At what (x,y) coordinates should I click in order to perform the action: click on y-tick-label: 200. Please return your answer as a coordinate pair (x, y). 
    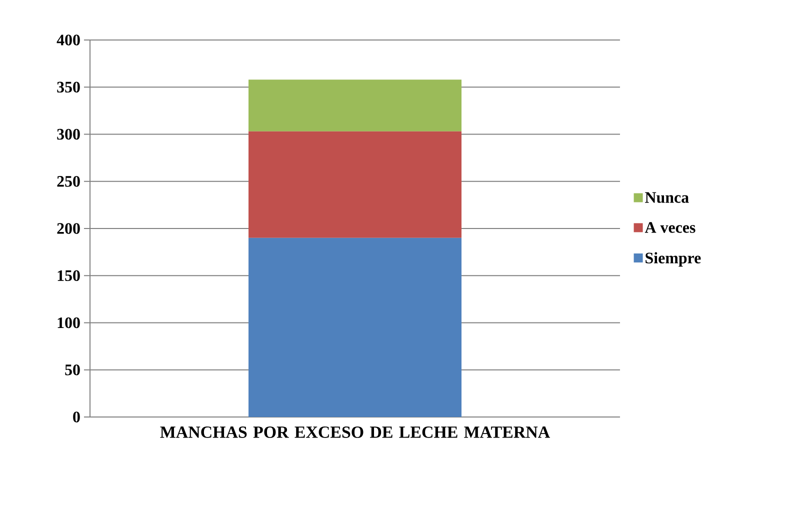
    Looking at the image, I should click on (68, 228).